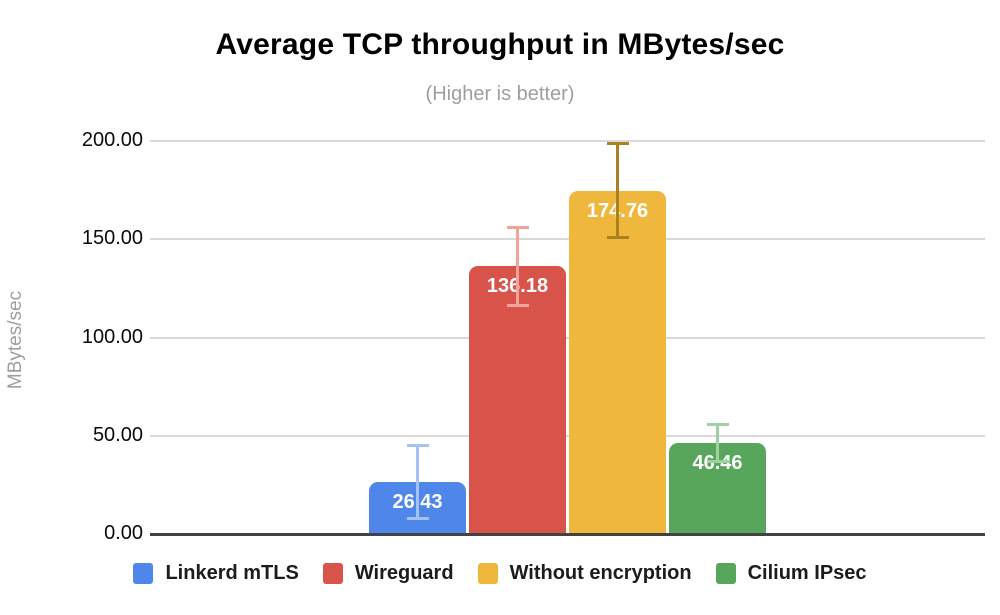 The image size is (1000, 615). Describe the element at coordinates (600, 573) in the screenshot. I see `legend-label: Without encryption` at that location.